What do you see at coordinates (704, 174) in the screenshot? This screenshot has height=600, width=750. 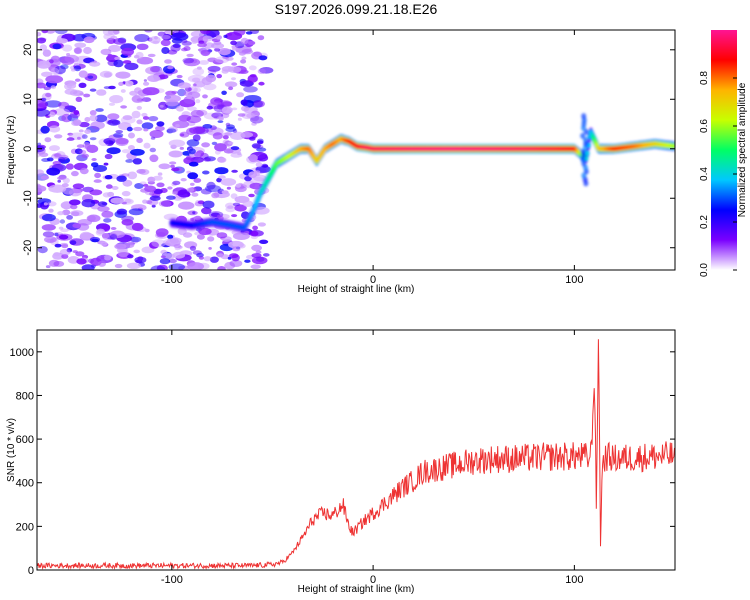 I see `colorbar-tick-label: 0.4` at bounding box center [704, 174].